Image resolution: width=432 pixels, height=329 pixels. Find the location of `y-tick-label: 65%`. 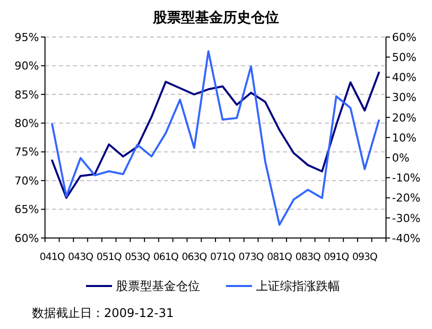

y-tick-label: 65% is located at coordinates (26, 209).